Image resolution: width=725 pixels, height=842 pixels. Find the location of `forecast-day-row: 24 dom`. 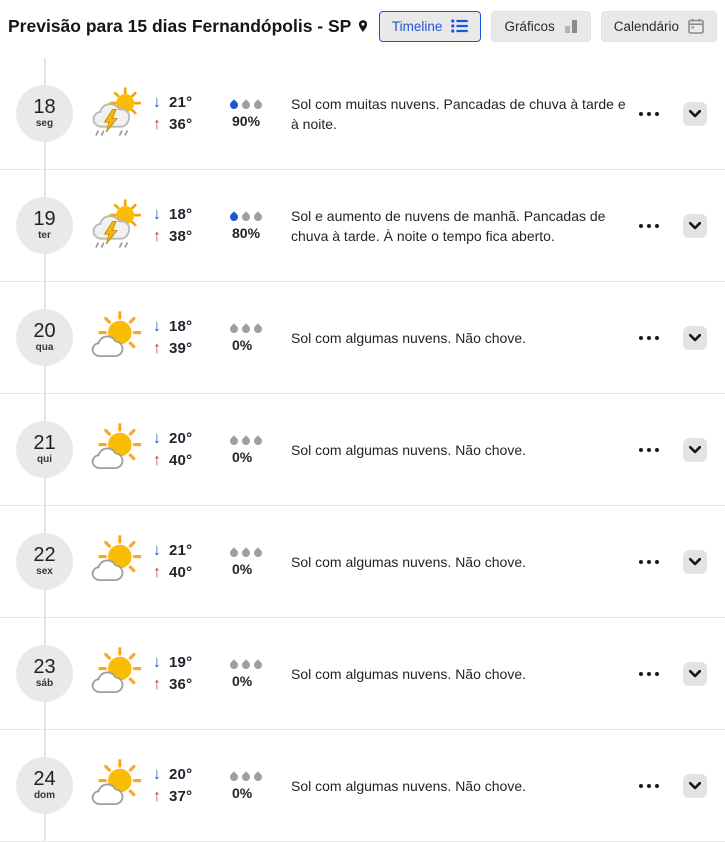

forecast-day-row: 24 dom is located at coordinates (362, 786).